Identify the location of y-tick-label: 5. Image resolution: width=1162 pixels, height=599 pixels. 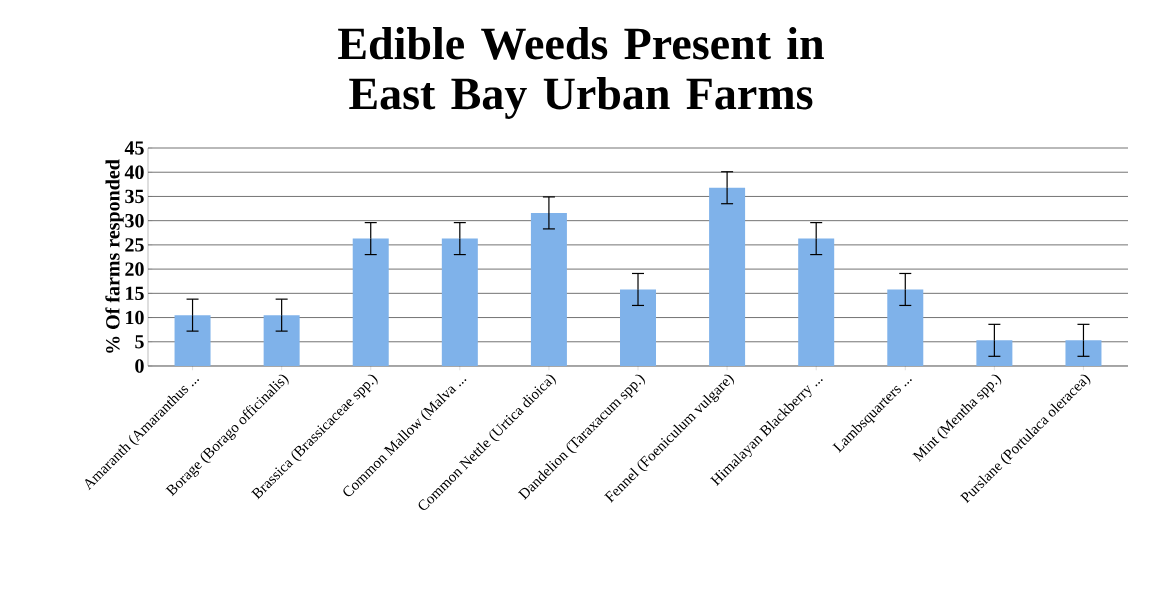
(139, 342).